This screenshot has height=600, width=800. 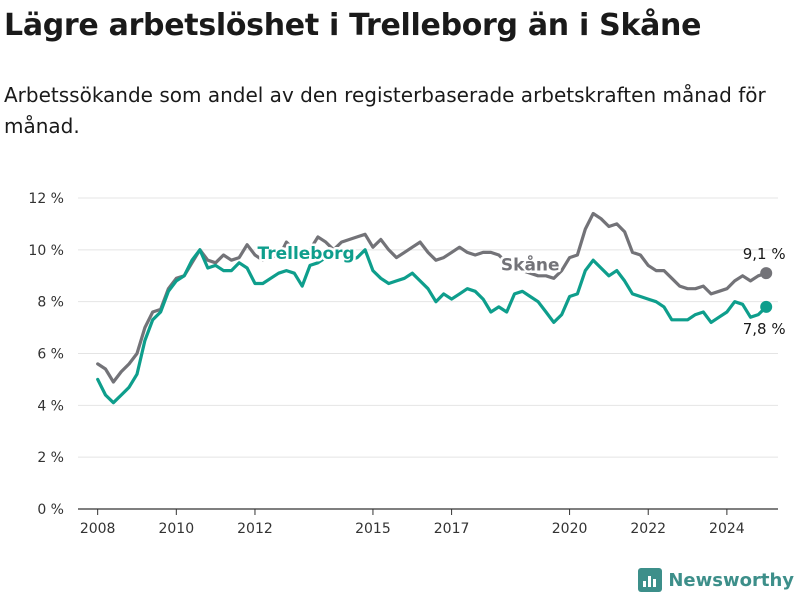 I want to click on x-tick-label: 2024, so click(x=727, y=529).